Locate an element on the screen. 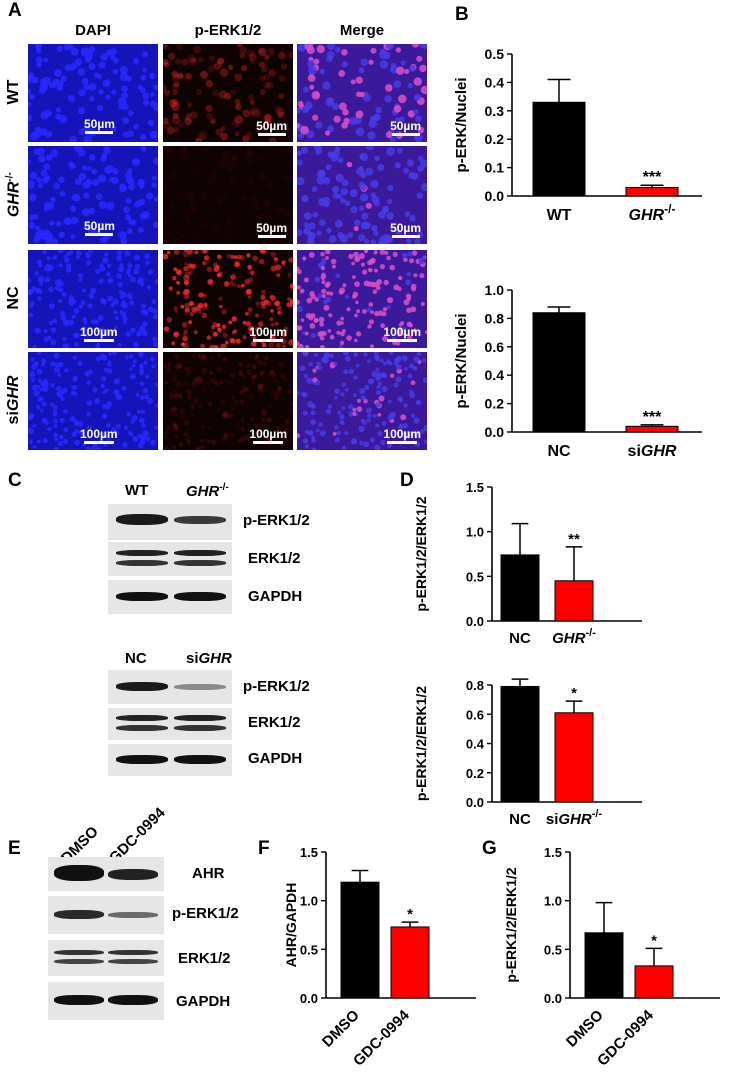 The height and width of the screenshot is (1075, 734). blot3-label-gapdh: GAPDH is located at coordinates (203, 1001).